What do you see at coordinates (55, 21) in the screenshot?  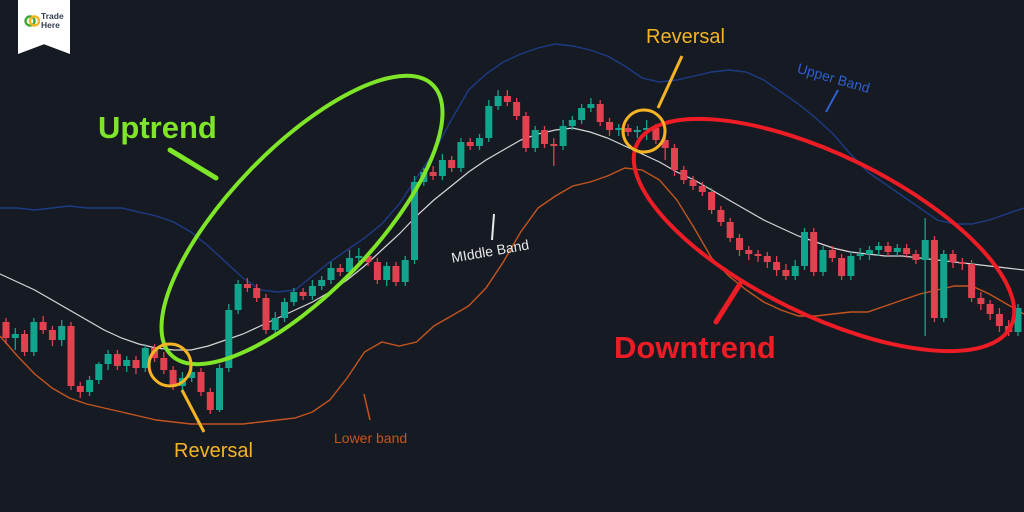 I see `brand-name: Trade Here` at bounding box center [55, 21].